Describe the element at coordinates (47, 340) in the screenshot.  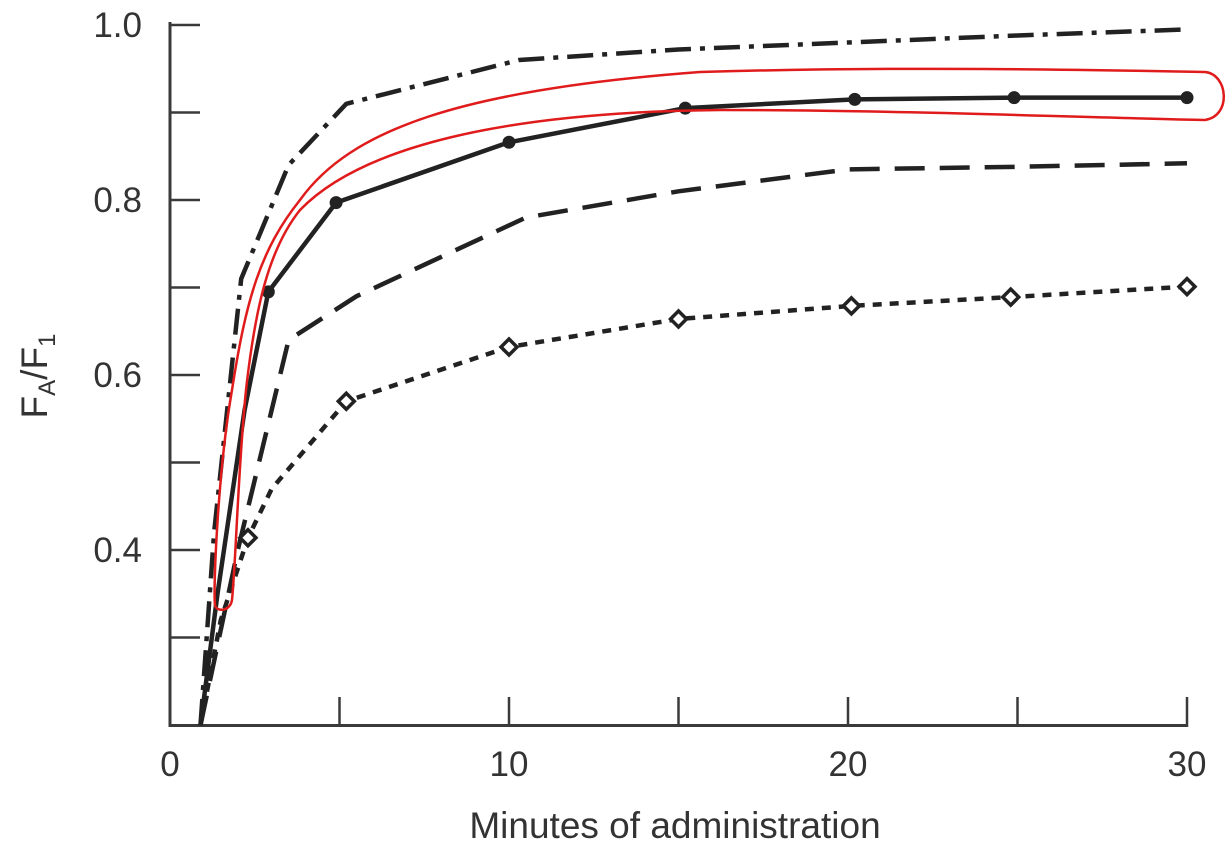
I see `y-axis-title-sub-b: 1` at that location.